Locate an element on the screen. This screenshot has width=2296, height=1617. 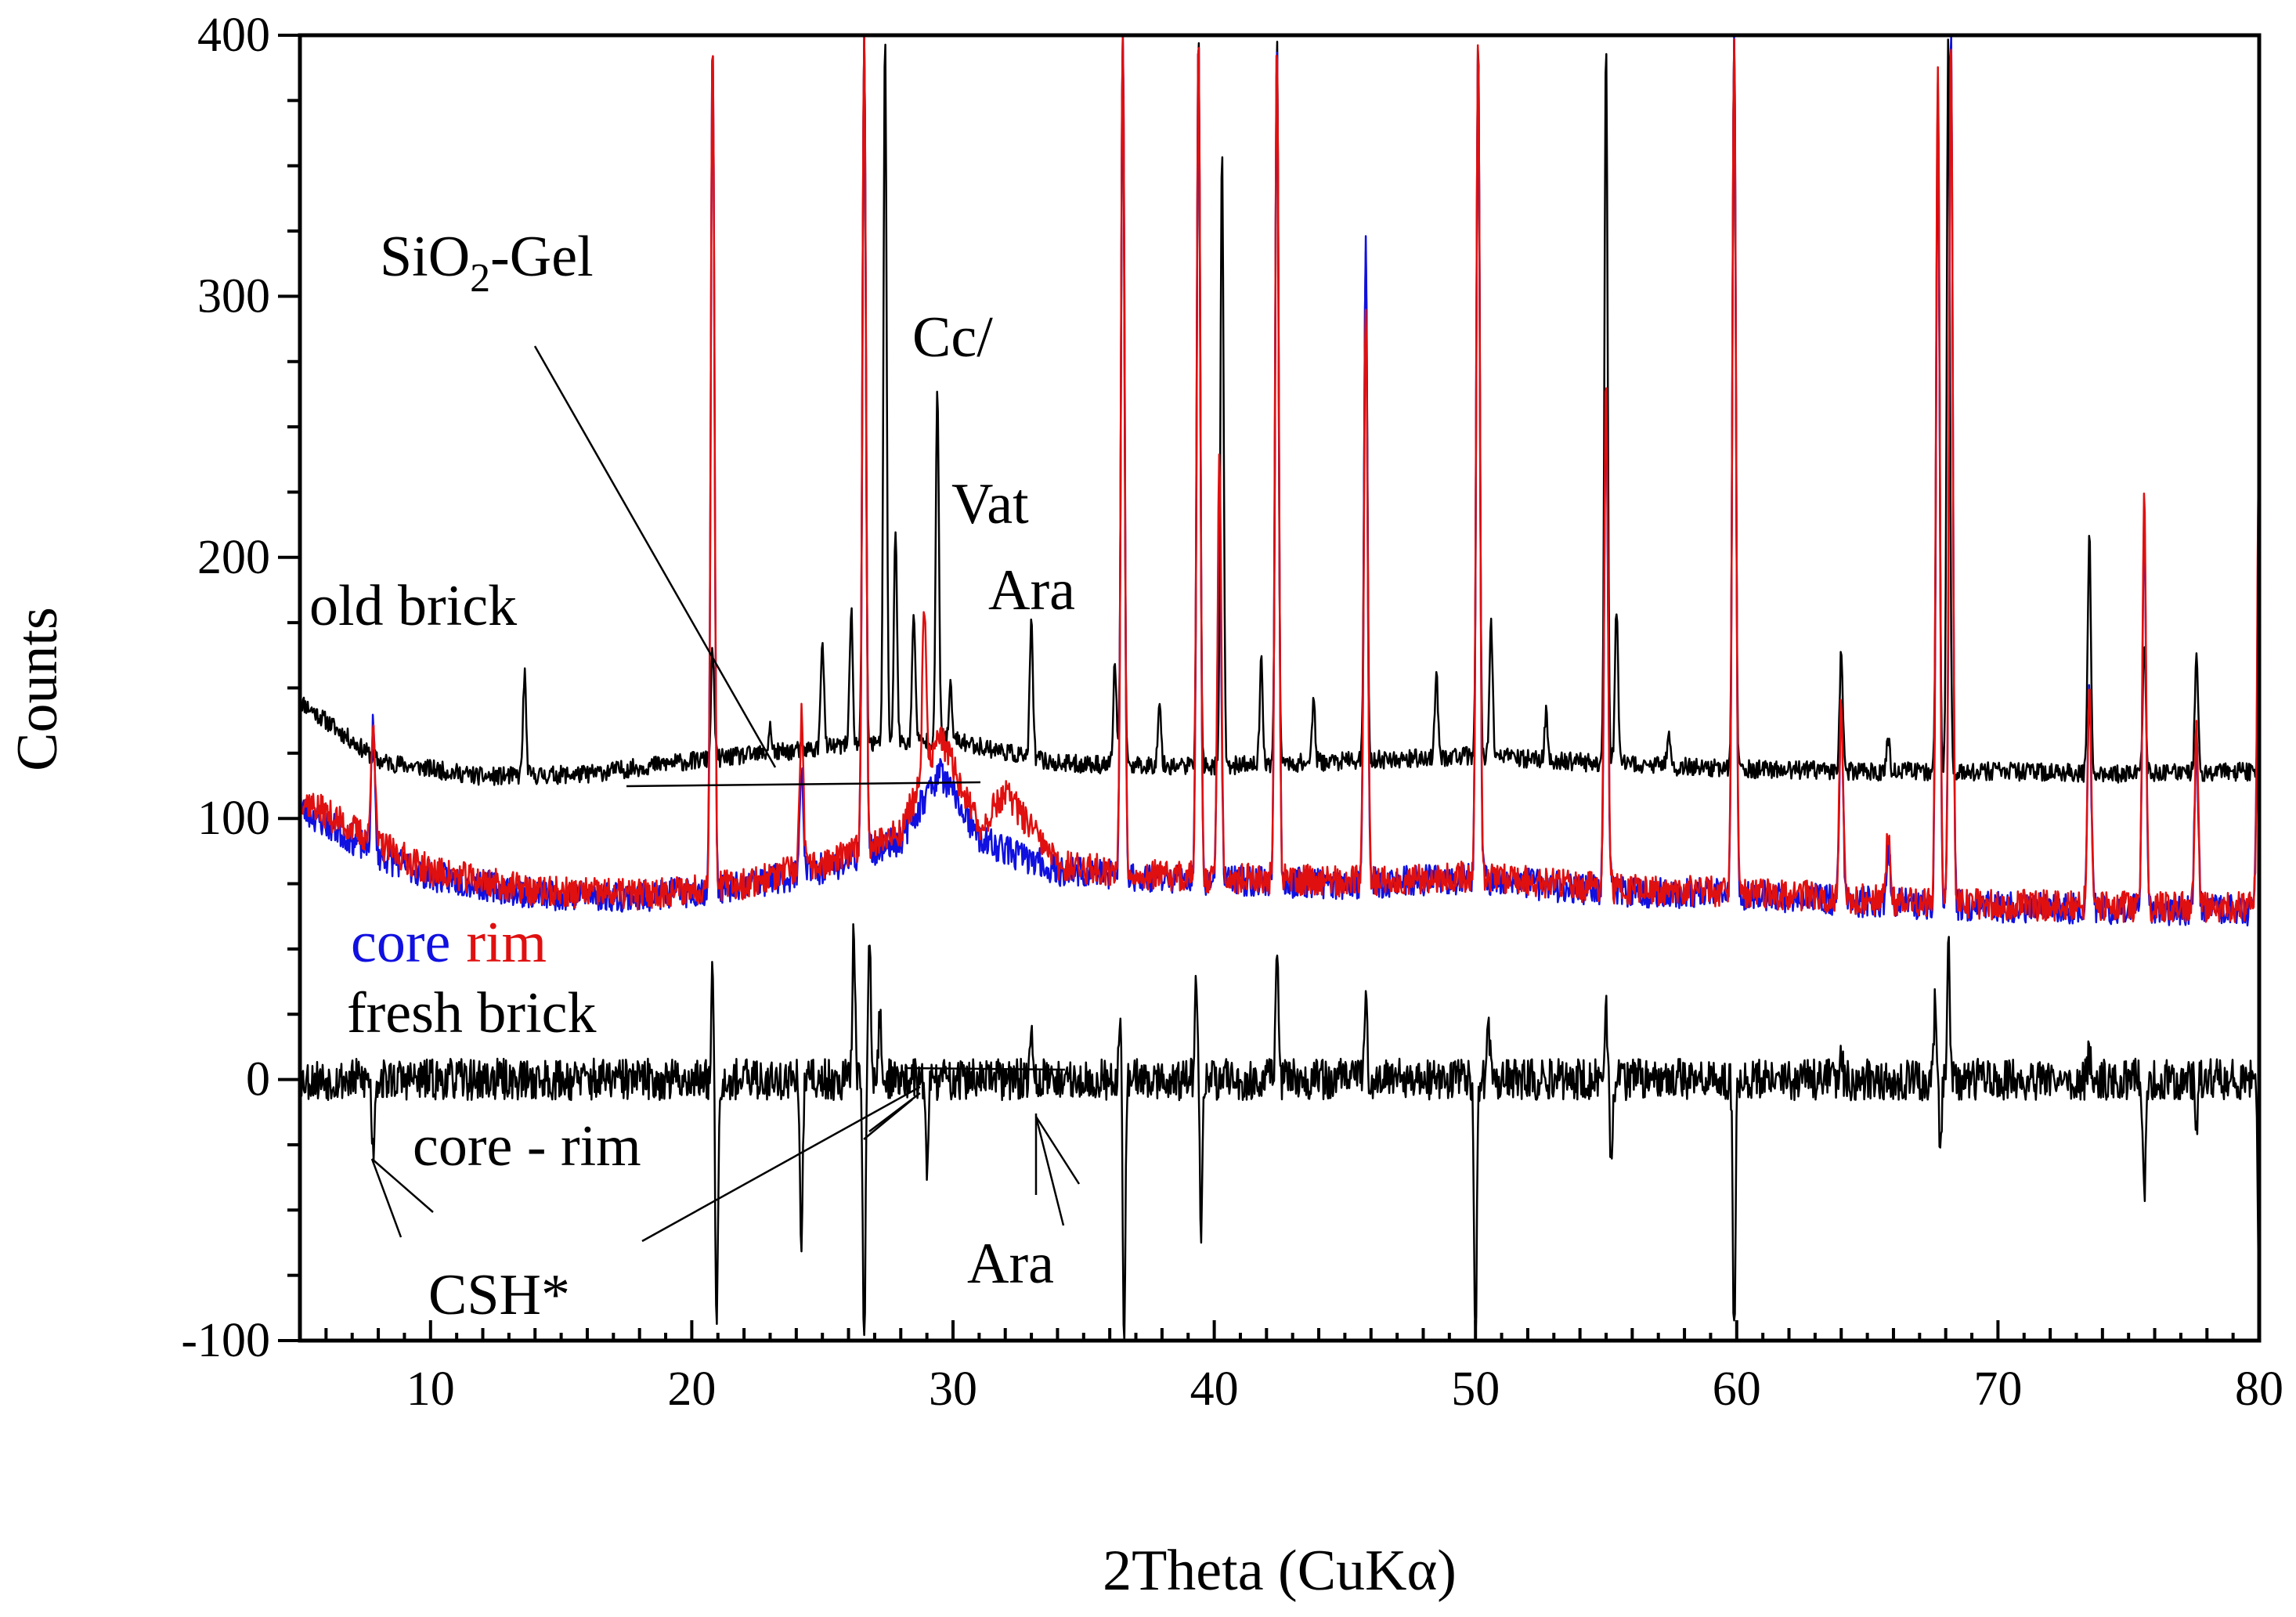
sio2-gel-label-subscript: 2 is located at coordinates (480, 278).